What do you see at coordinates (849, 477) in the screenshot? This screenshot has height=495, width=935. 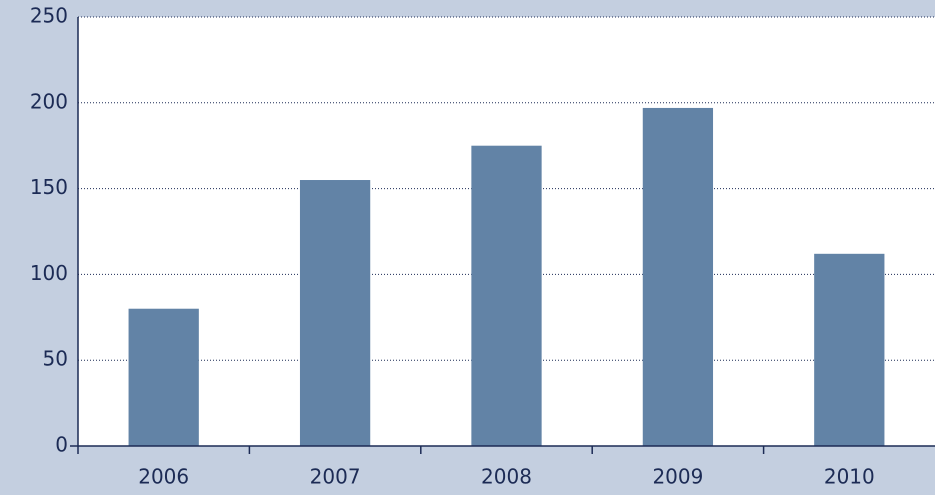 I see `x-tick-label: 2010` at bounding box center [849, 477].